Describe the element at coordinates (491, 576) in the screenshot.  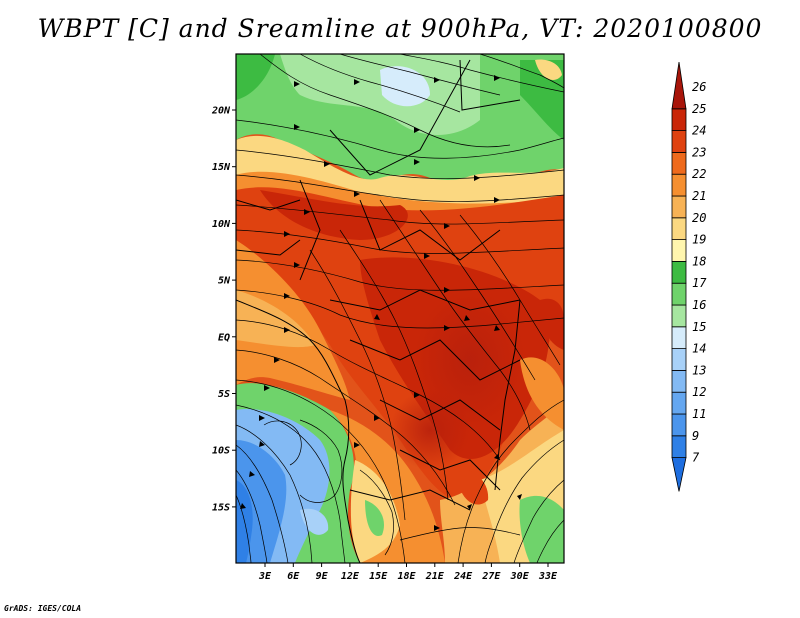
I see `x-tick-label: 27E` at that location.